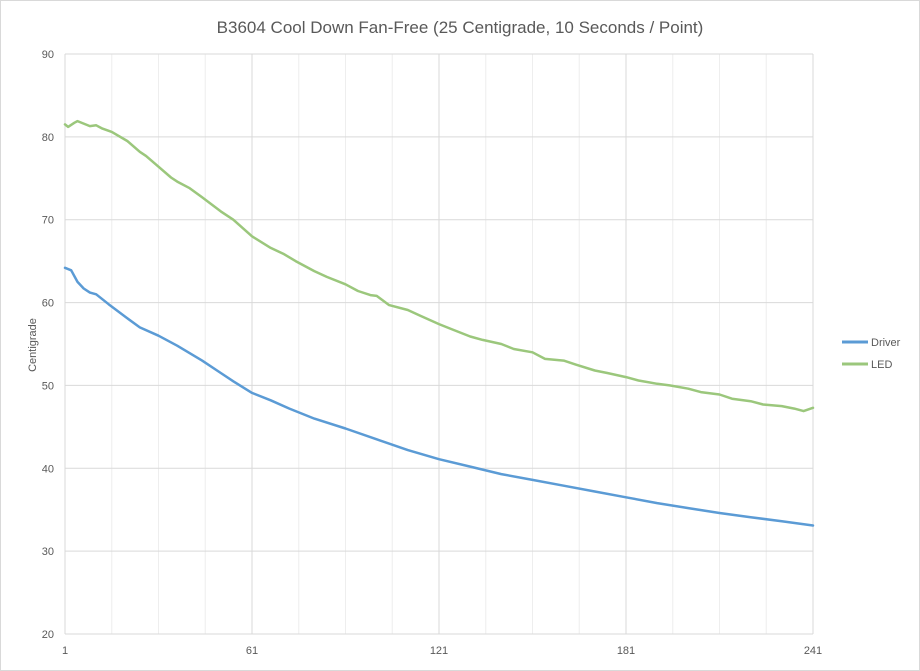  What do you see at coordinates (48, 552) in the screenshot?
I see `y-tick-label: 30` at bounding box center [48, 552].